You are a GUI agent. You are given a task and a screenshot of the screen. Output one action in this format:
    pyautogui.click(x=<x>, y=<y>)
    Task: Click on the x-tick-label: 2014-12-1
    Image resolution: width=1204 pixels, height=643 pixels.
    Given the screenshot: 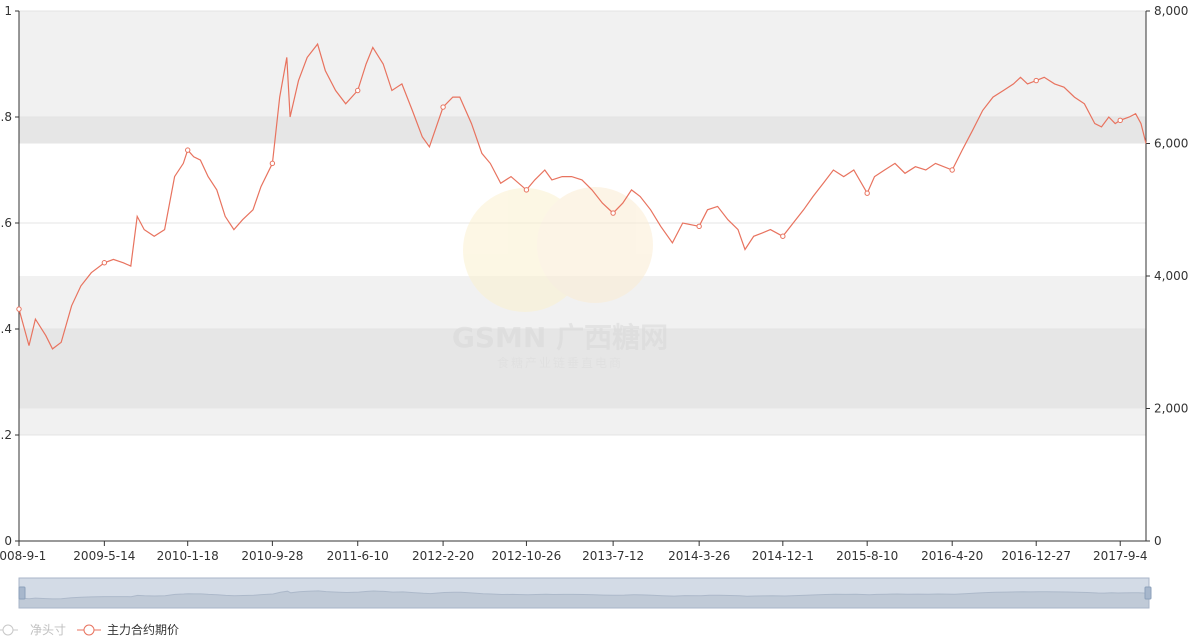 What is the action you would take?
    pyautogui.click(x=783, y=556)
    